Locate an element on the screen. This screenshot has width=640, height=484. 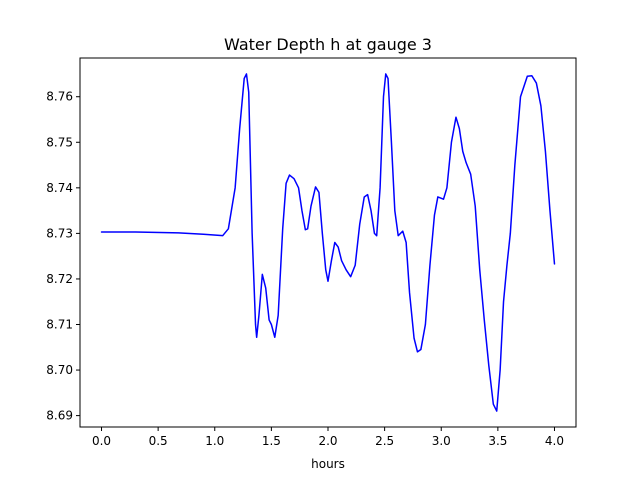
x-tick-label: 2.0 is located at coordinates (327, 441).